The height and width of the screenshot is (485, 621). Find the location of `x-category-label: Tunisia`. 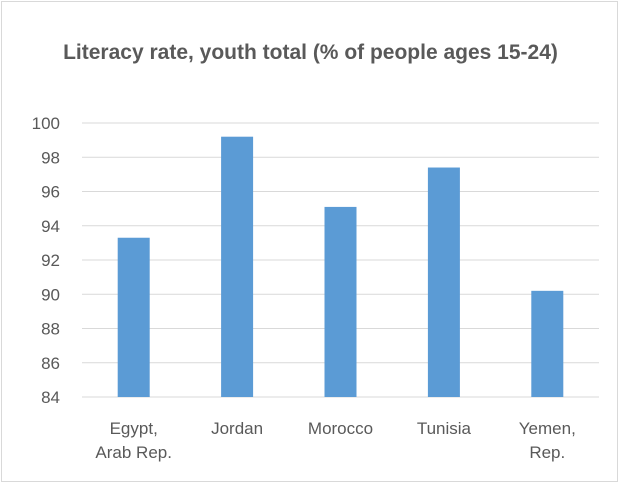

x-category-label: Tunisia is located at coordinates (444, 428).